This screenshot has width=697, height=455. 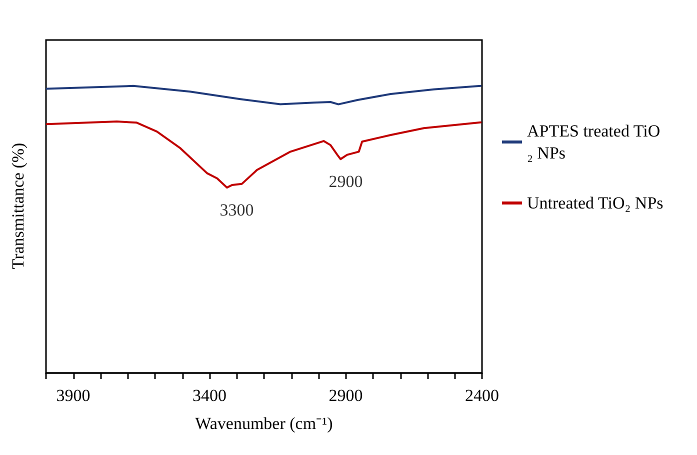 What do you see at coordinates (18, 206) in the screenshot?
I see `y-axis-title: Transmittance (%)` at bounding box center [18, 206].